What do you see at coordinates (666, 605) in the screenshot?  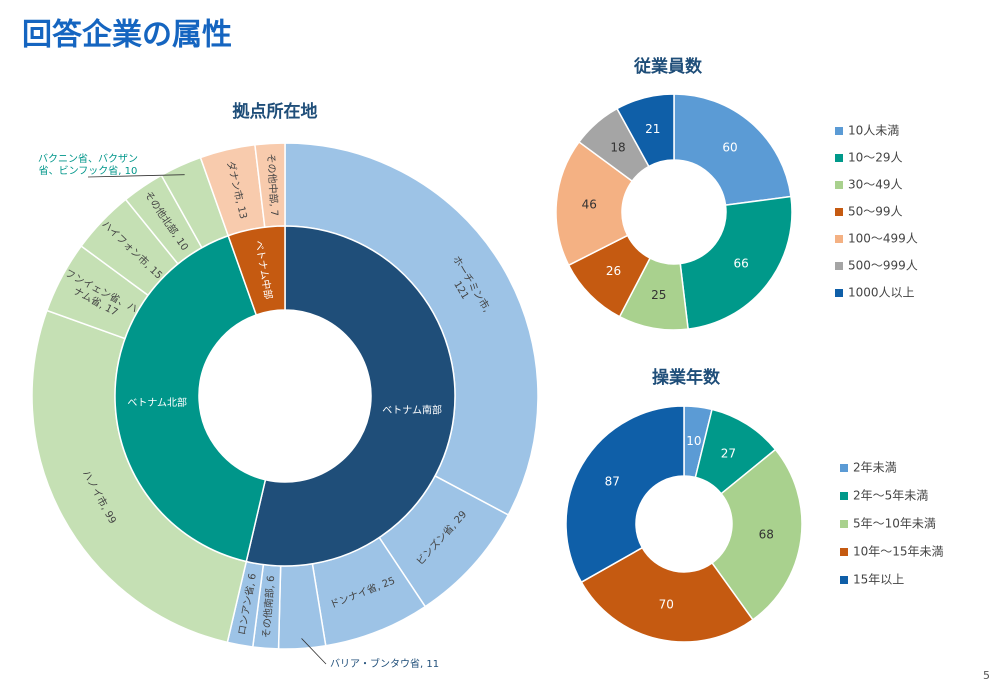 I see `value-label: 70` at bounding box center [666, 605].